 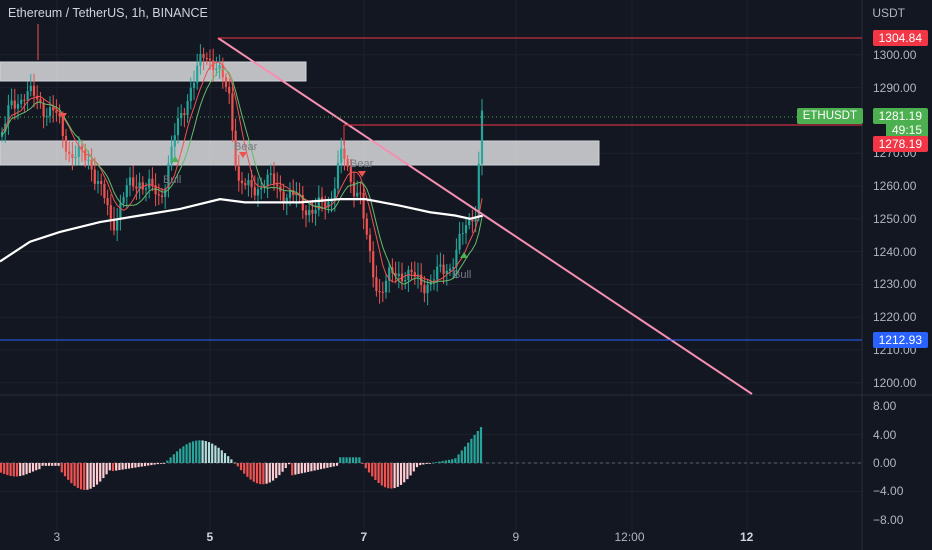 What do you see at coordinates (300, 113) in the screenshot?
I see `supply-zones` at bounding box center [300, 113].